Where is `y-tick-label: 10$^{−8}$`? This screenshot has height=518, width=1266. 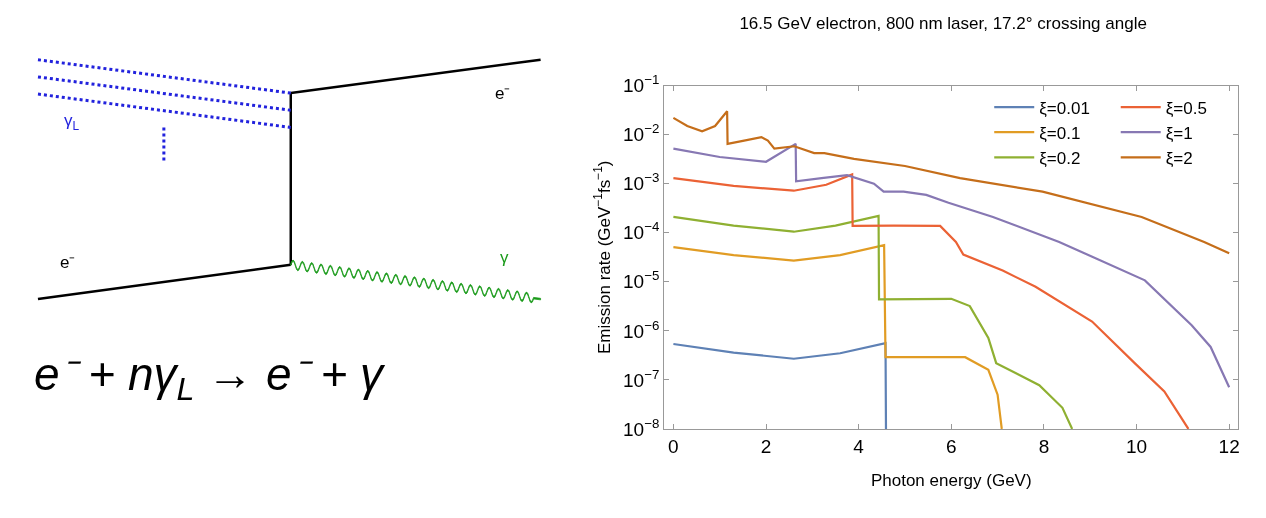 y-tick-label: 10$^{−8}$ is located at coordinates (641, 427).